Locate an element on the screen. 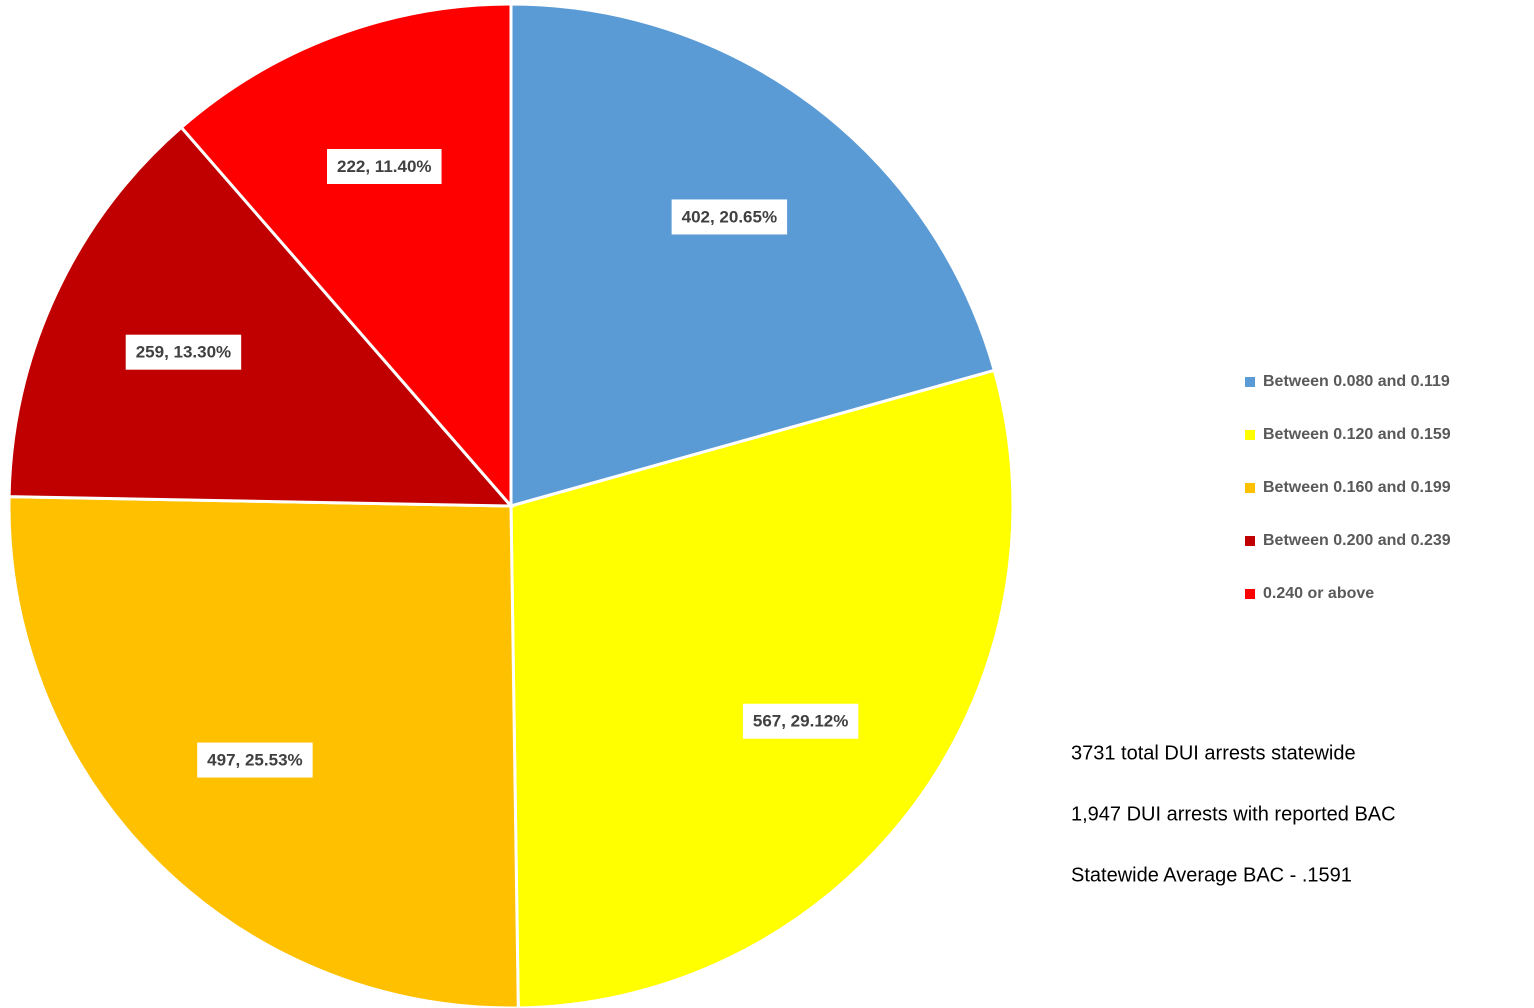  data-label: 567, 29.12% is located at coordinates (800, 721).